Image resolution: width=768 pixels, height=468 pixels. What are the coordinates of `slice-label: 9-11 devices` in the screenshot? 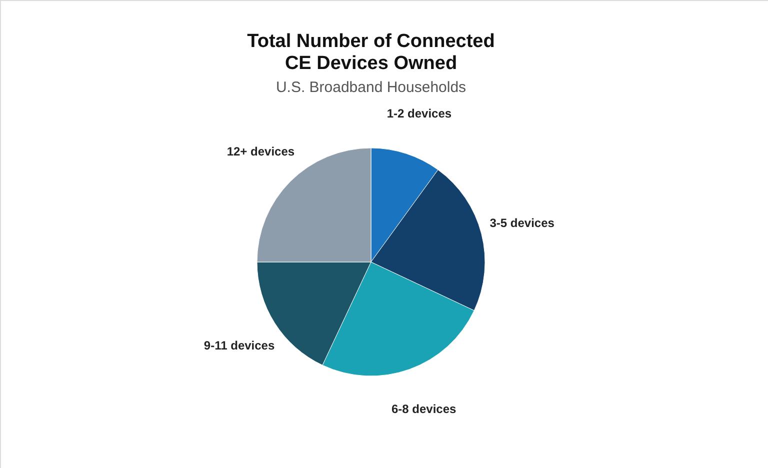 It's located at (239, 345).